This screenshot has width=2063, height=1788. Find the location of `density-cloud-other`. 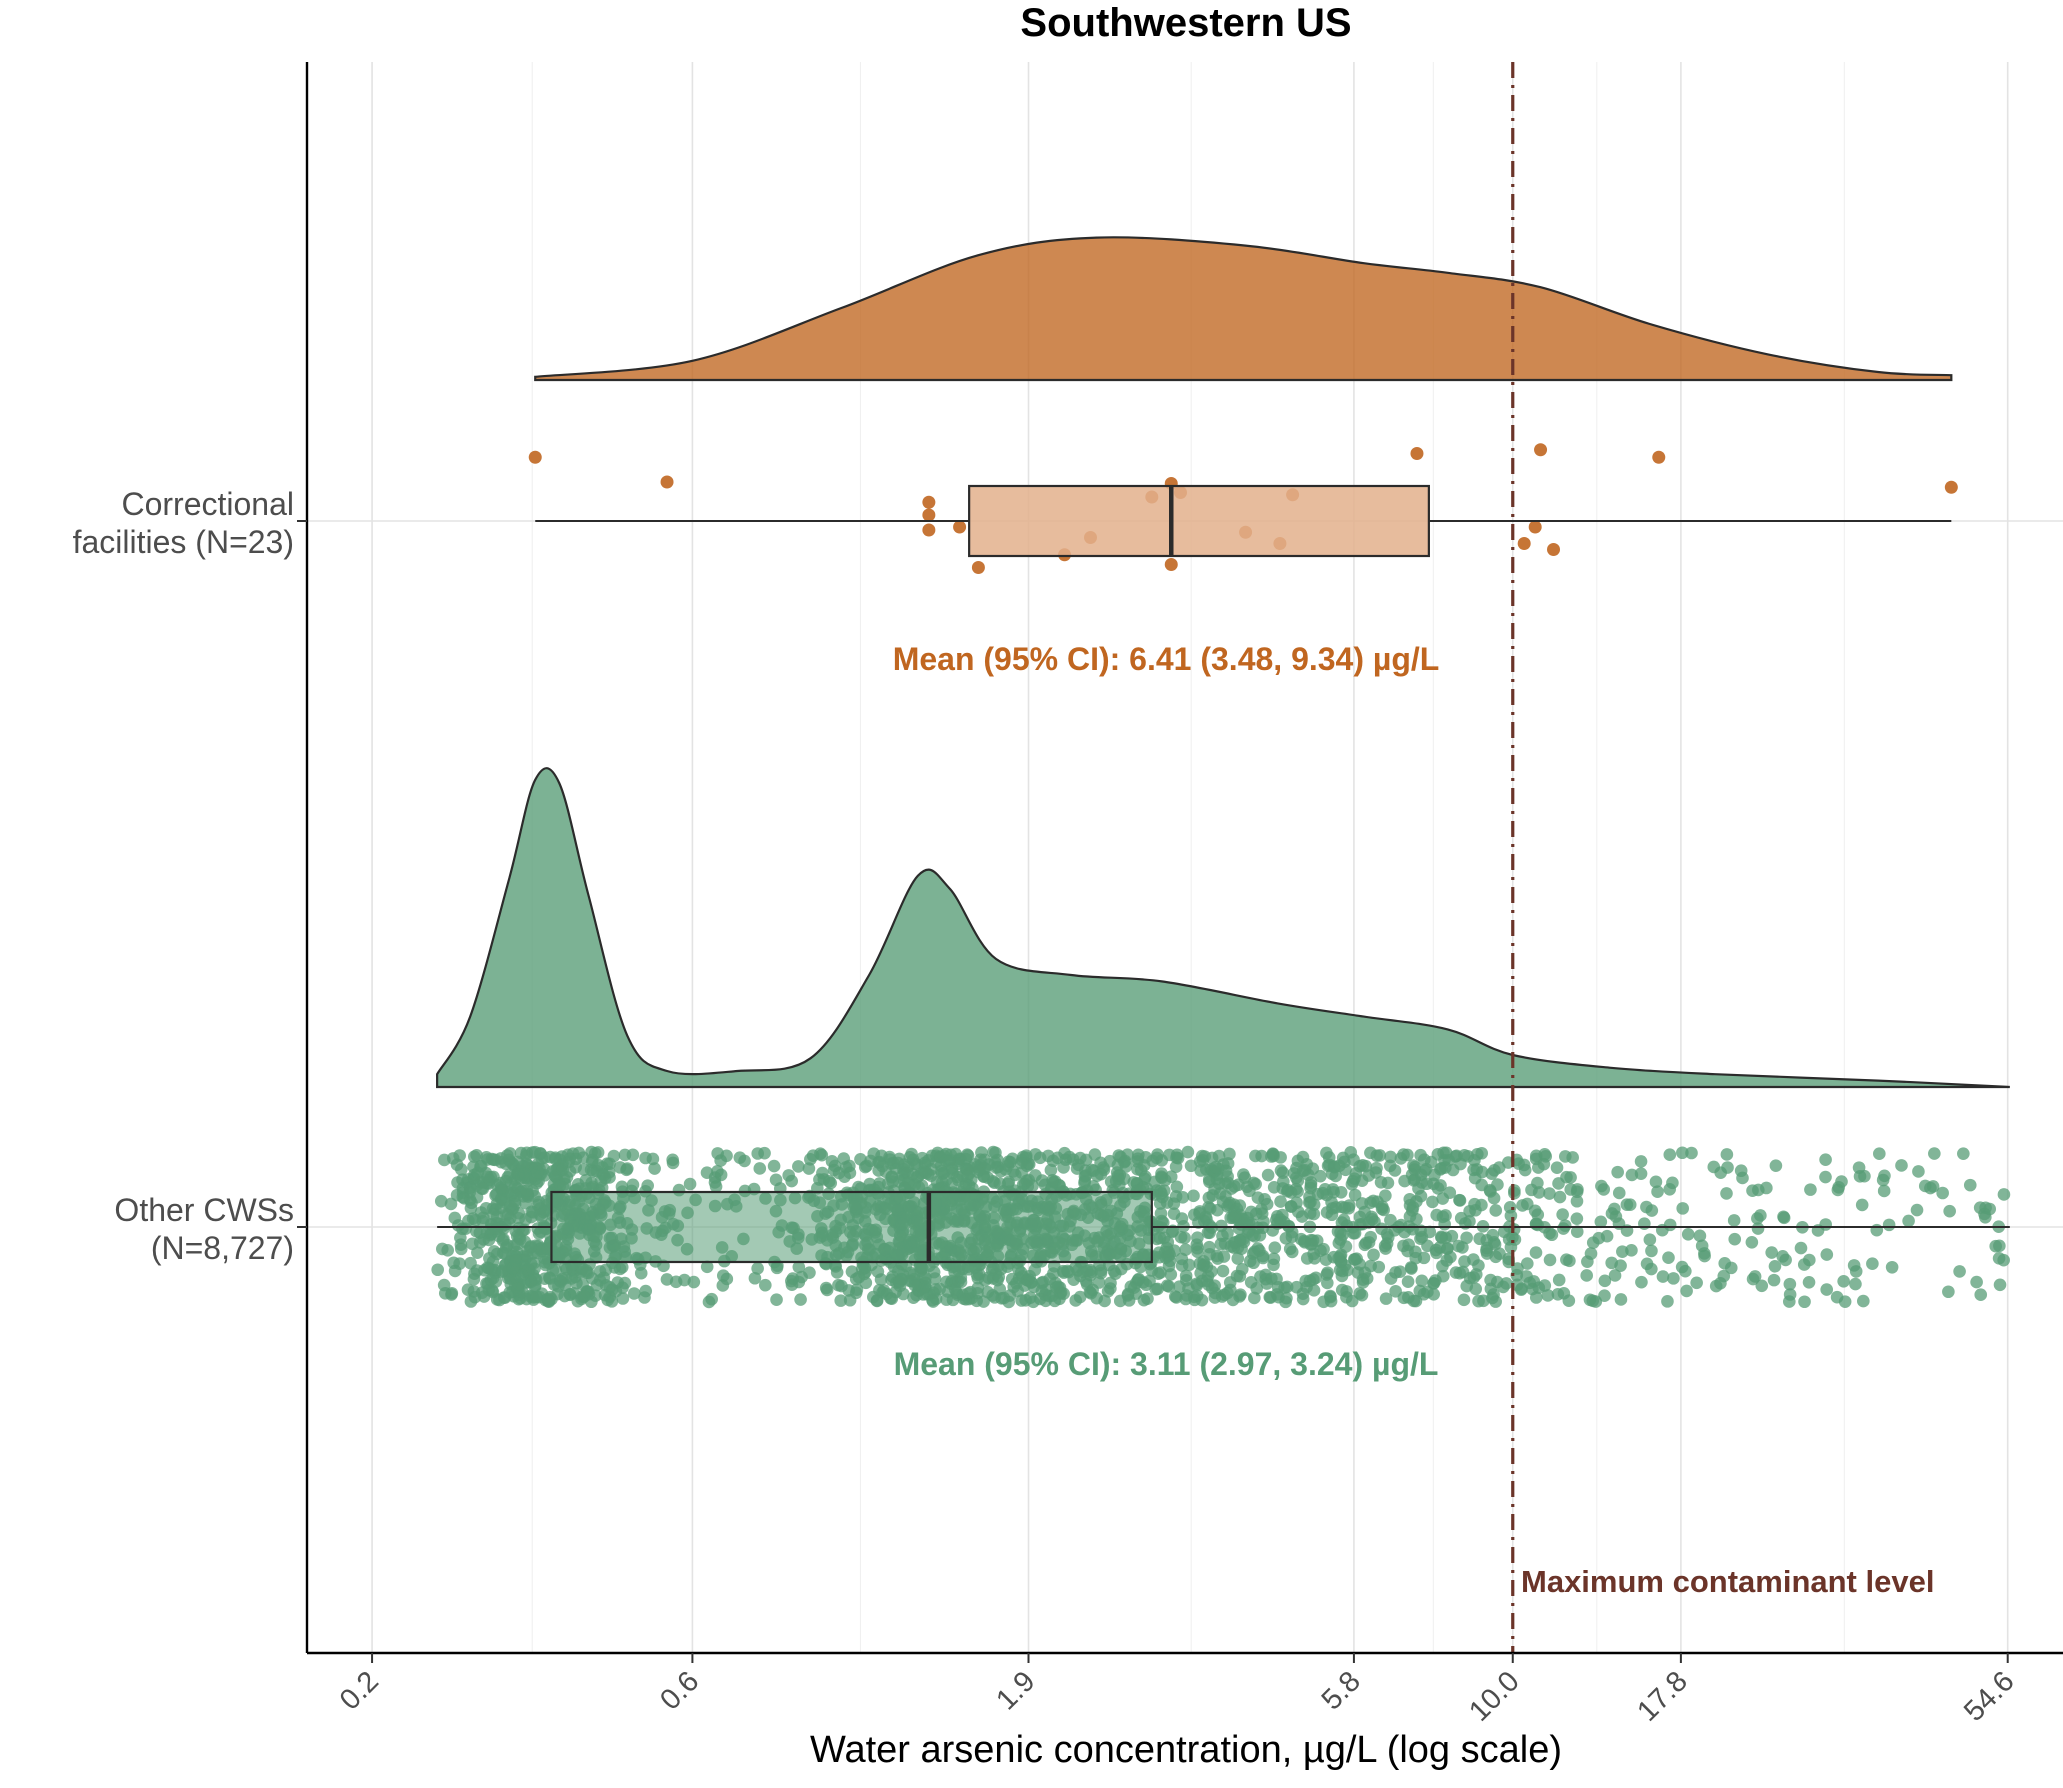

density-cloud-other is located at coordinates (1223, 928).